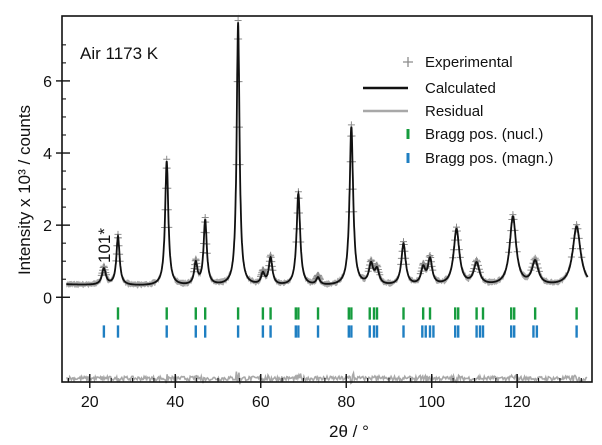 This screenshot has height=445, width=602. What do you see at coordinates (47, 298) in the screenshot?
I see `y-tick-label: 0` at bounding box center [47, 298].